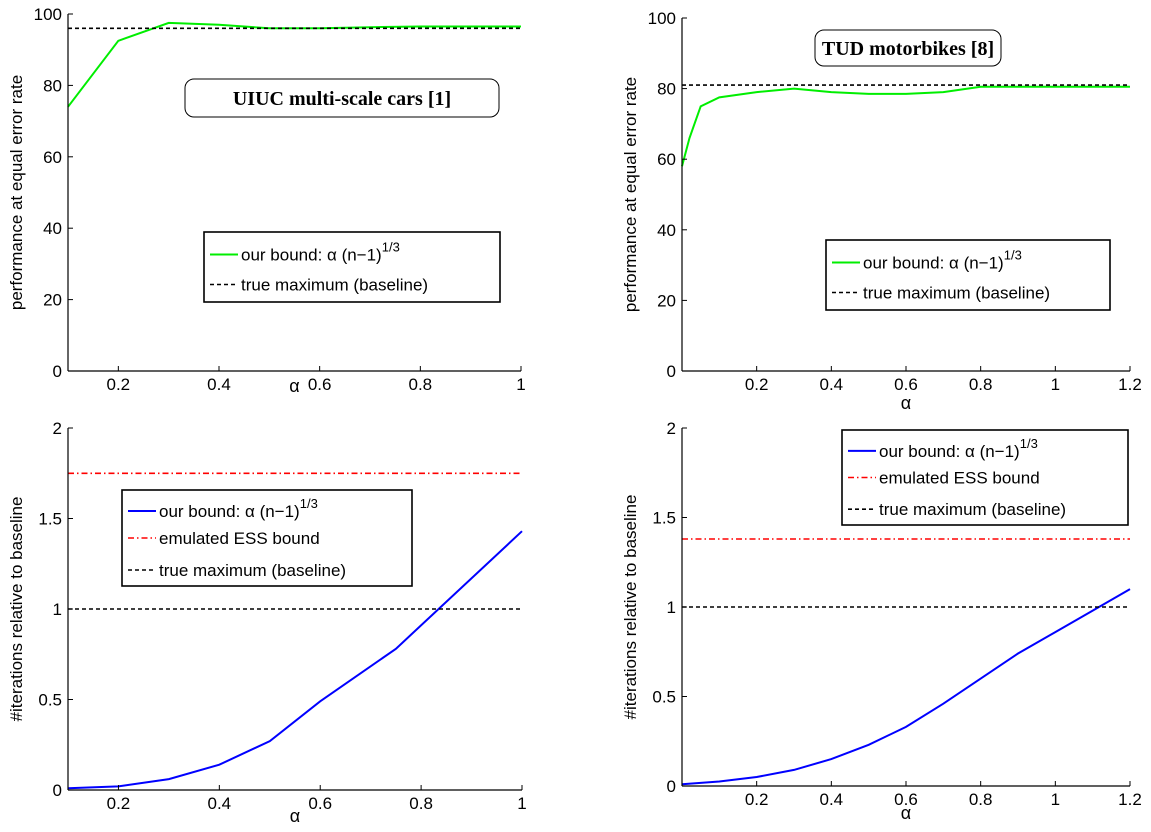 The image size is (1151, 832). I want to click on chart-title: TUD motorbikes [8], so click(908, 49).